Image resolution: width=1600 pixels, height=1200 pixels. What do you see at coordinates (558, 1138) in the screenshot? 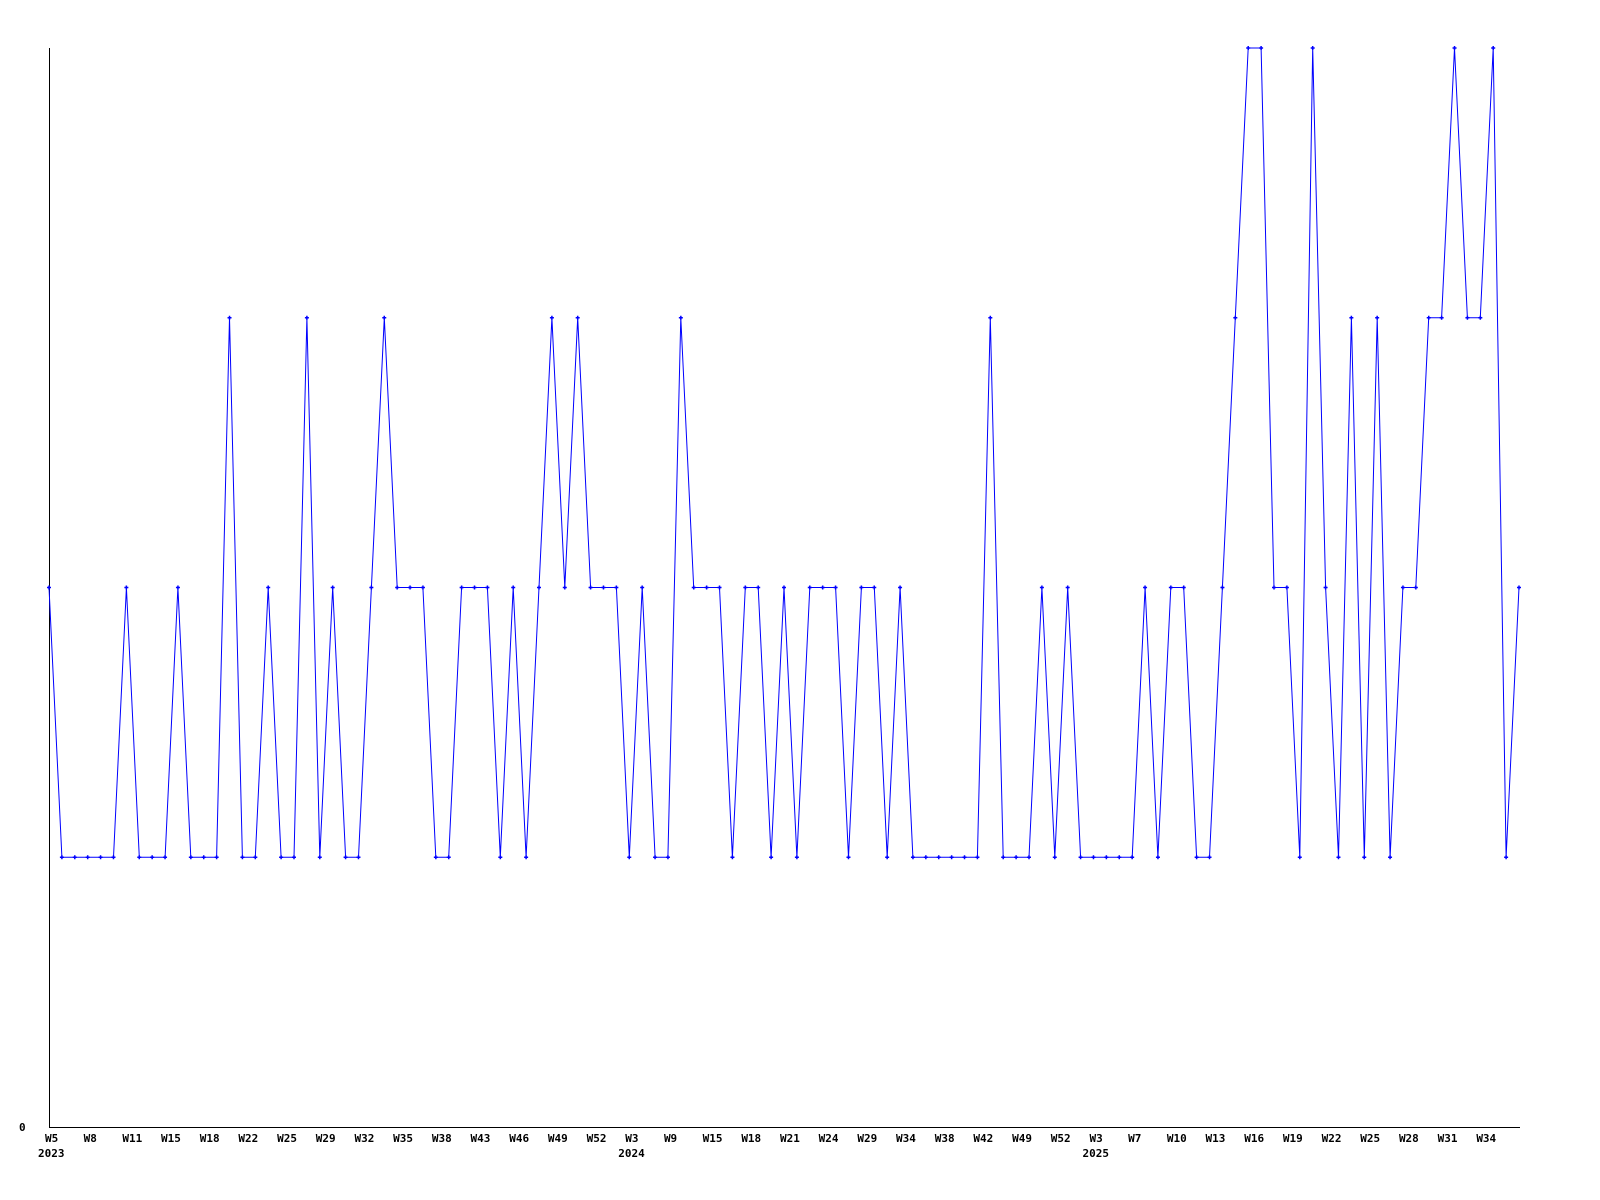
I see `x-tick-label: W49` at bounding box center [558, 1138].